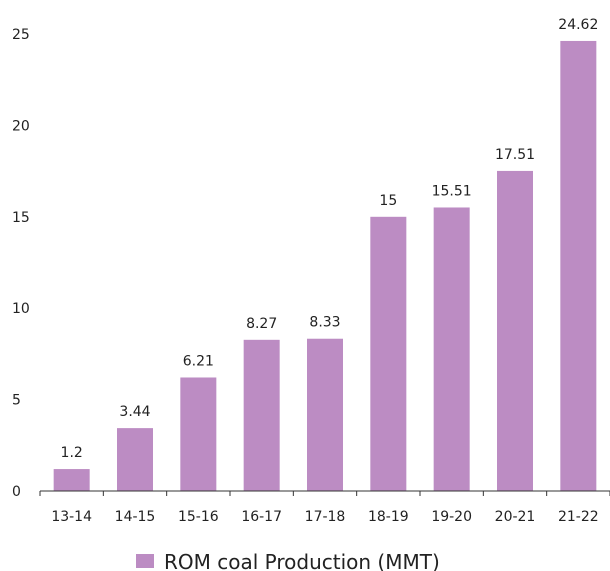 This screenshot has width=610, height=571. Describe the element at coordinates (21, 35) in the screenshot. I see `y-tick-label: 25` at that location.